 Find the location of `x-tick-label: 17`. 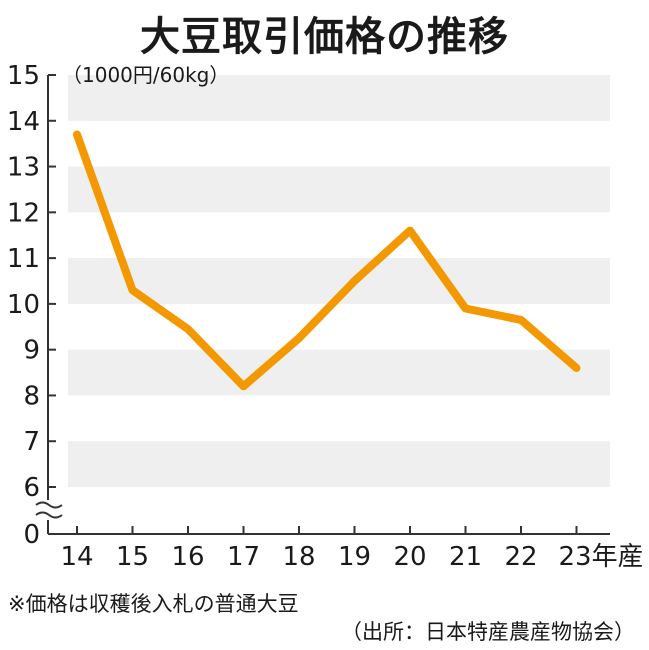

x-tick-label: 17 is located at coordinates (243, 557).